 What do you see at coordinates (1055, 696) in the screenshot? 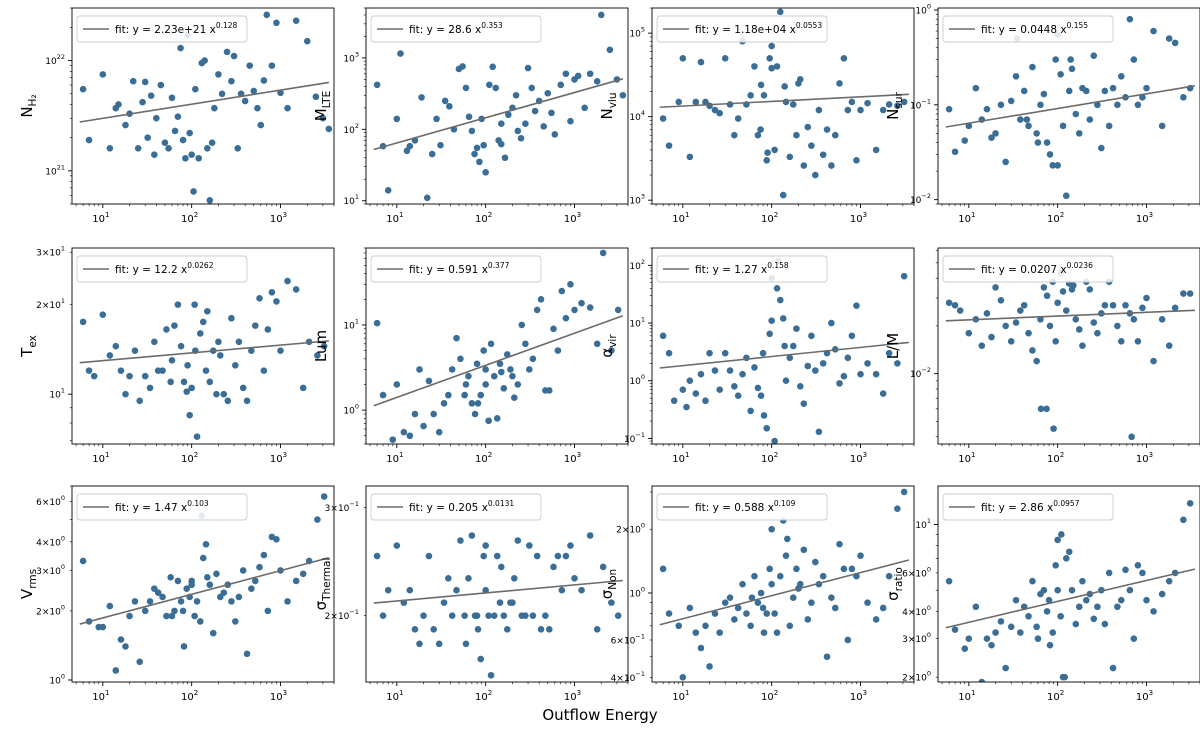
I see `x-tick-label: 10²` at bounding box center [1055, 696].